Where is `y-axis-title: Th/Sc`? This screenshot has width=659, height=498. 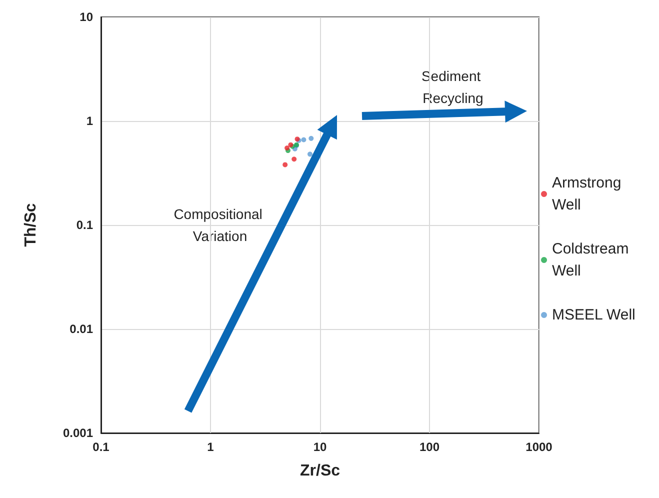 y-axis-title: Th/Sc is located at coordinates (31, 225).